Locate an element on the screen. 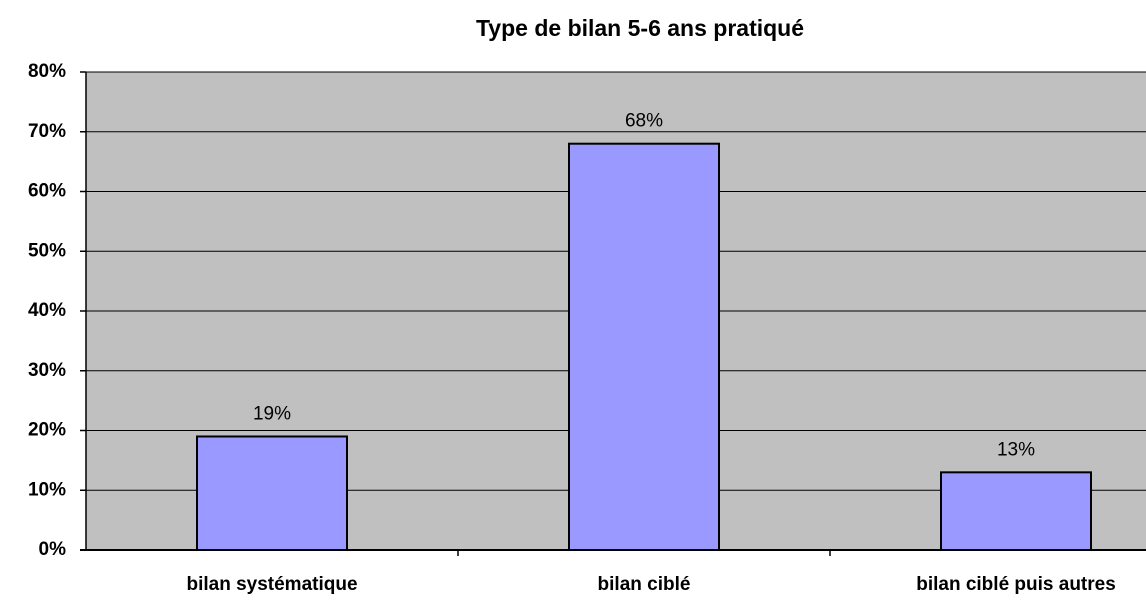  chart-title: Type de bilan 5-6 ans pratiqué is located at coordinates (640, 28).